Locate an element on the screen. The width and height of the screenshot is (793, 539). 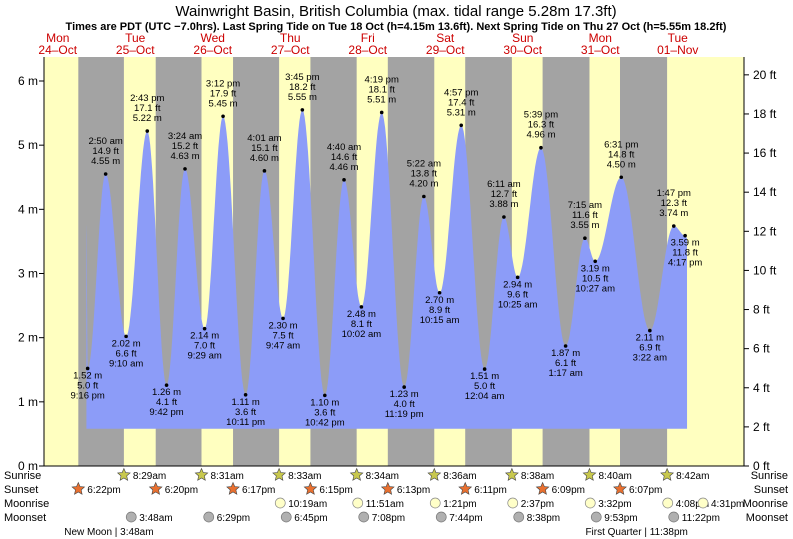
extreme-label: 11:19 pm is located at coordinates (404, 414).